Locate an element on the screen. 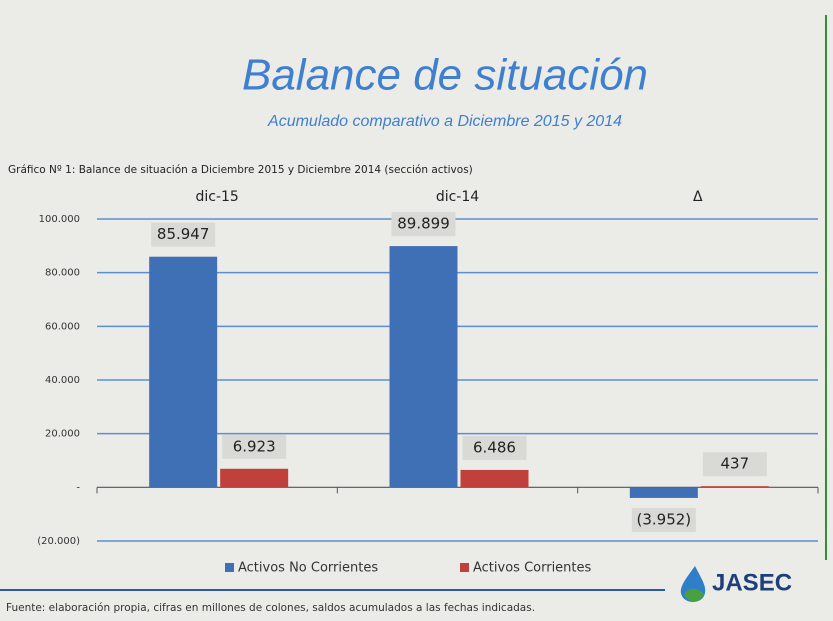  value-label: 85.947 is located at coordinates (183, 234).